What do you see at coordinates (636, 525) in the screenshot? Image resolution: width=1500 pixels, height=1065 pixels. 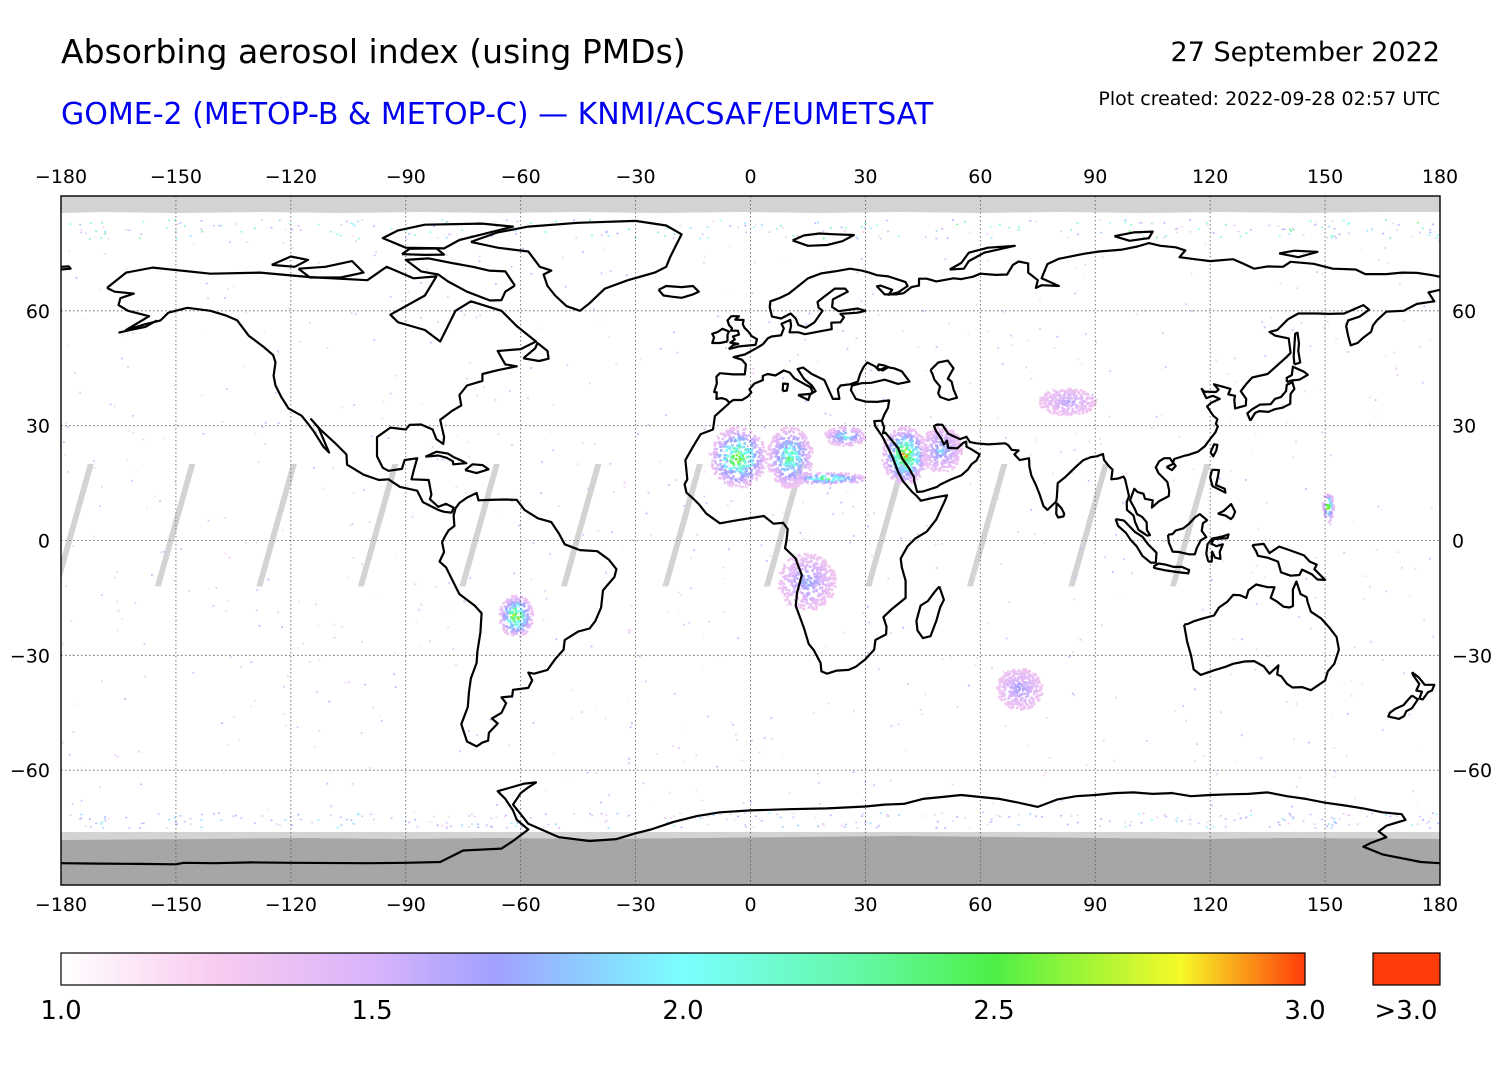 I see `orbit-gap-stripes` at bounding box center [636, 525].